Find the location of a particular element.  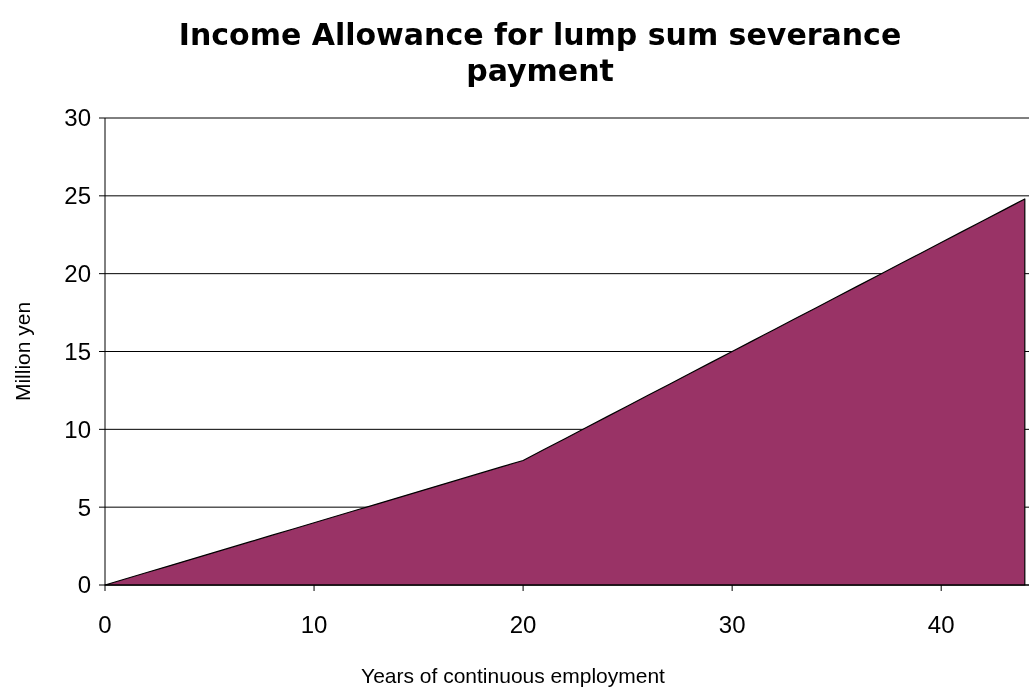

x-tick-label: 0 is located at coordinates (105, 624).